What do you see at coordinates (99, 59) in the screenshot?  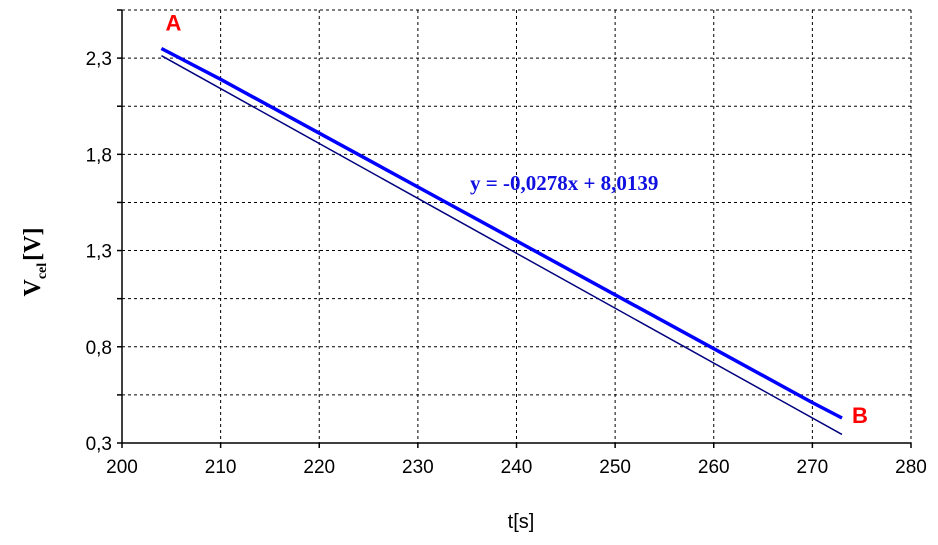 I see `y-tick-label: 2,3` at bounding box center [99, 59].